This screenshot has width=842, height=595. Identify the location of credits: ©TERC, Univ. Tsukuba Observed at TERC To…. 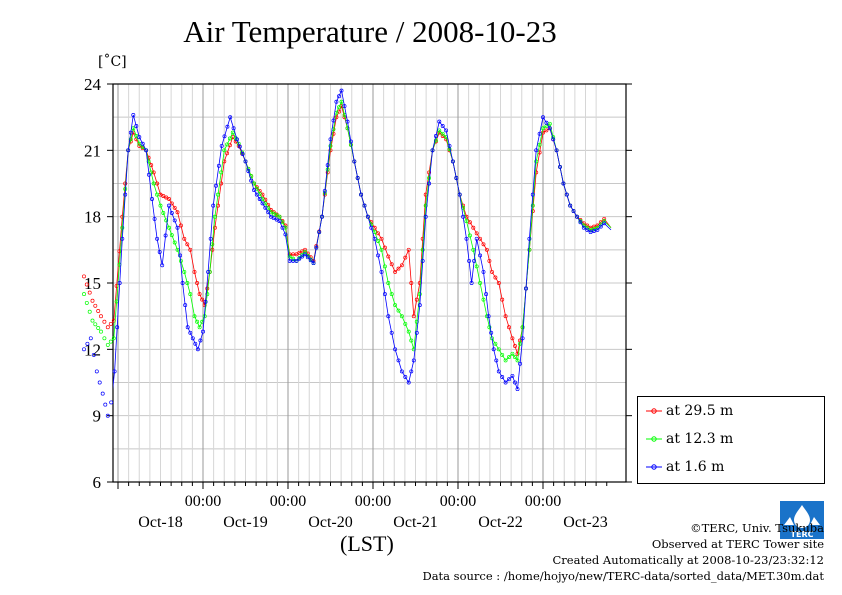
(623, 552).